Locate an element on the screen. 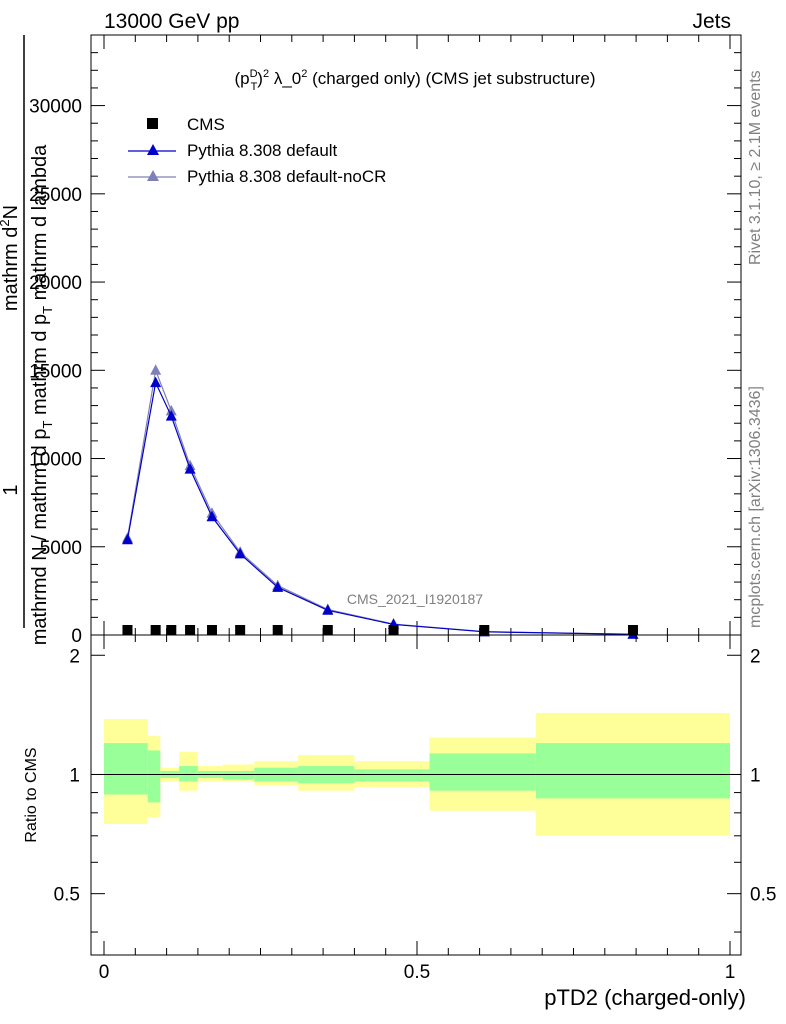 The width and height of the screenshot is (786, 1024). legend-label-cms: CMS is located at coordinates (206, 124).